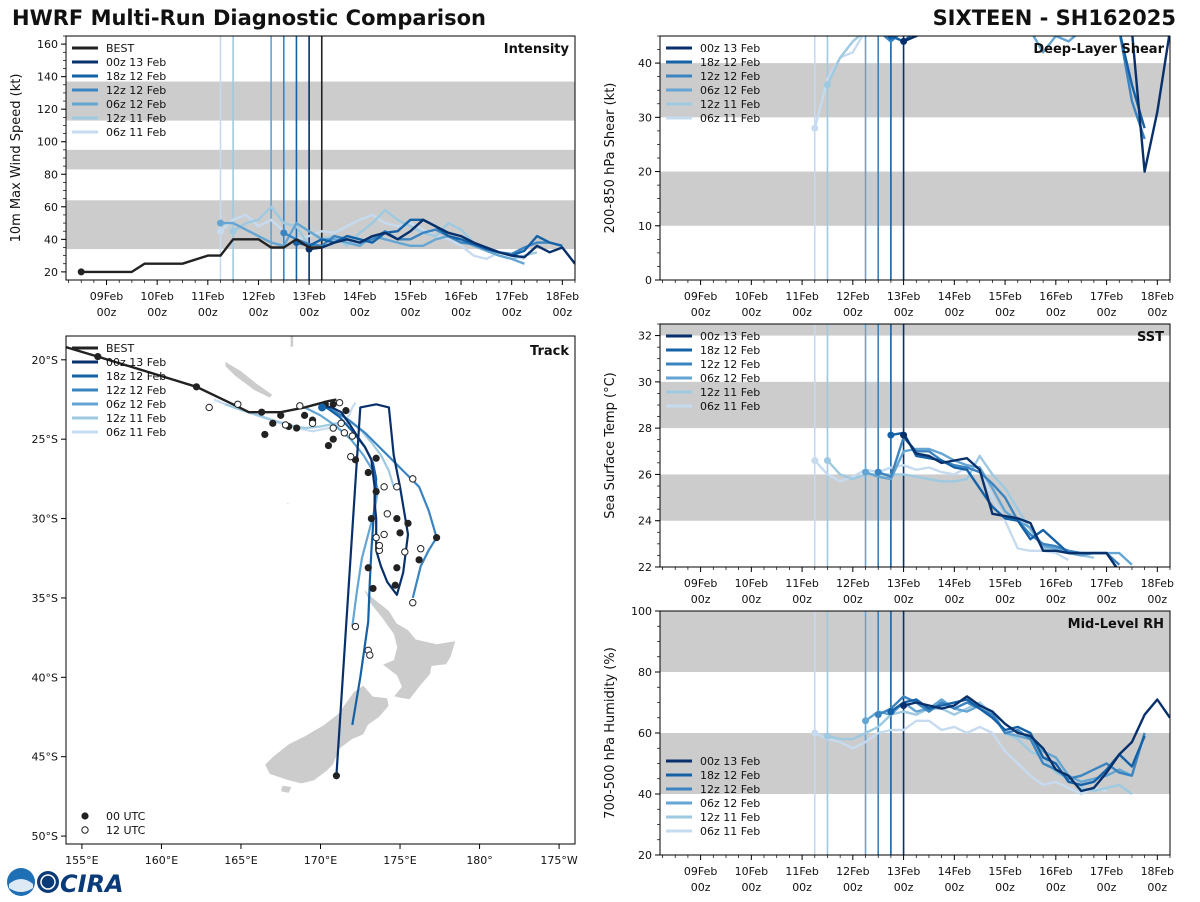 Image resolution: width=1200 pixels, height=902 pixels. What do you see at coordinates (92, 884) in the screenshot?
I see `cira-logo-text: CIRA` at bounding box center [92, 884].